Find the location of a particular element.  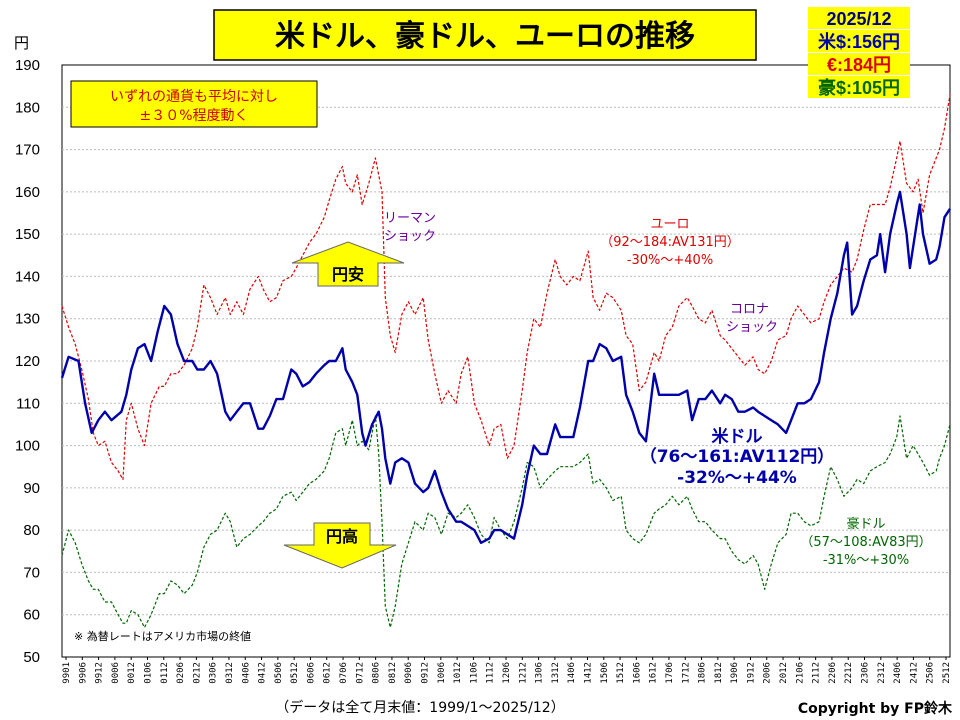

y-axis: 190 180 170 160 150 140 130 120 110 100 90 80 70 60 50 is located at coordinates (27, 361).